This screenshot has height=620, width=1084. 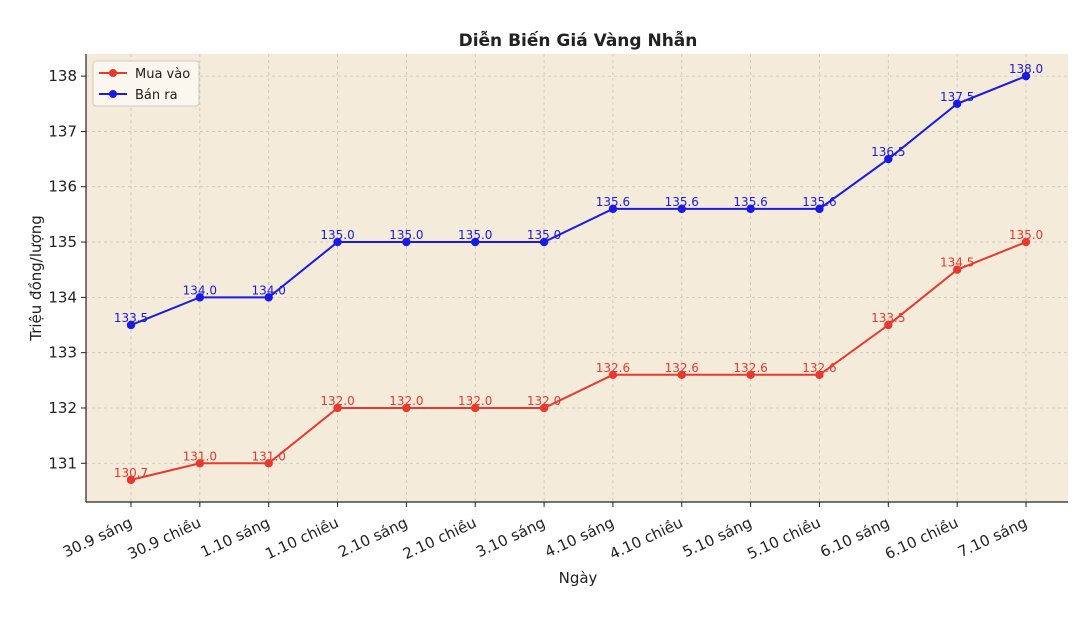 I want to click on chart-title: Diễn Biến Giá Vàng Nhẫn, so click(x=578, y=40).